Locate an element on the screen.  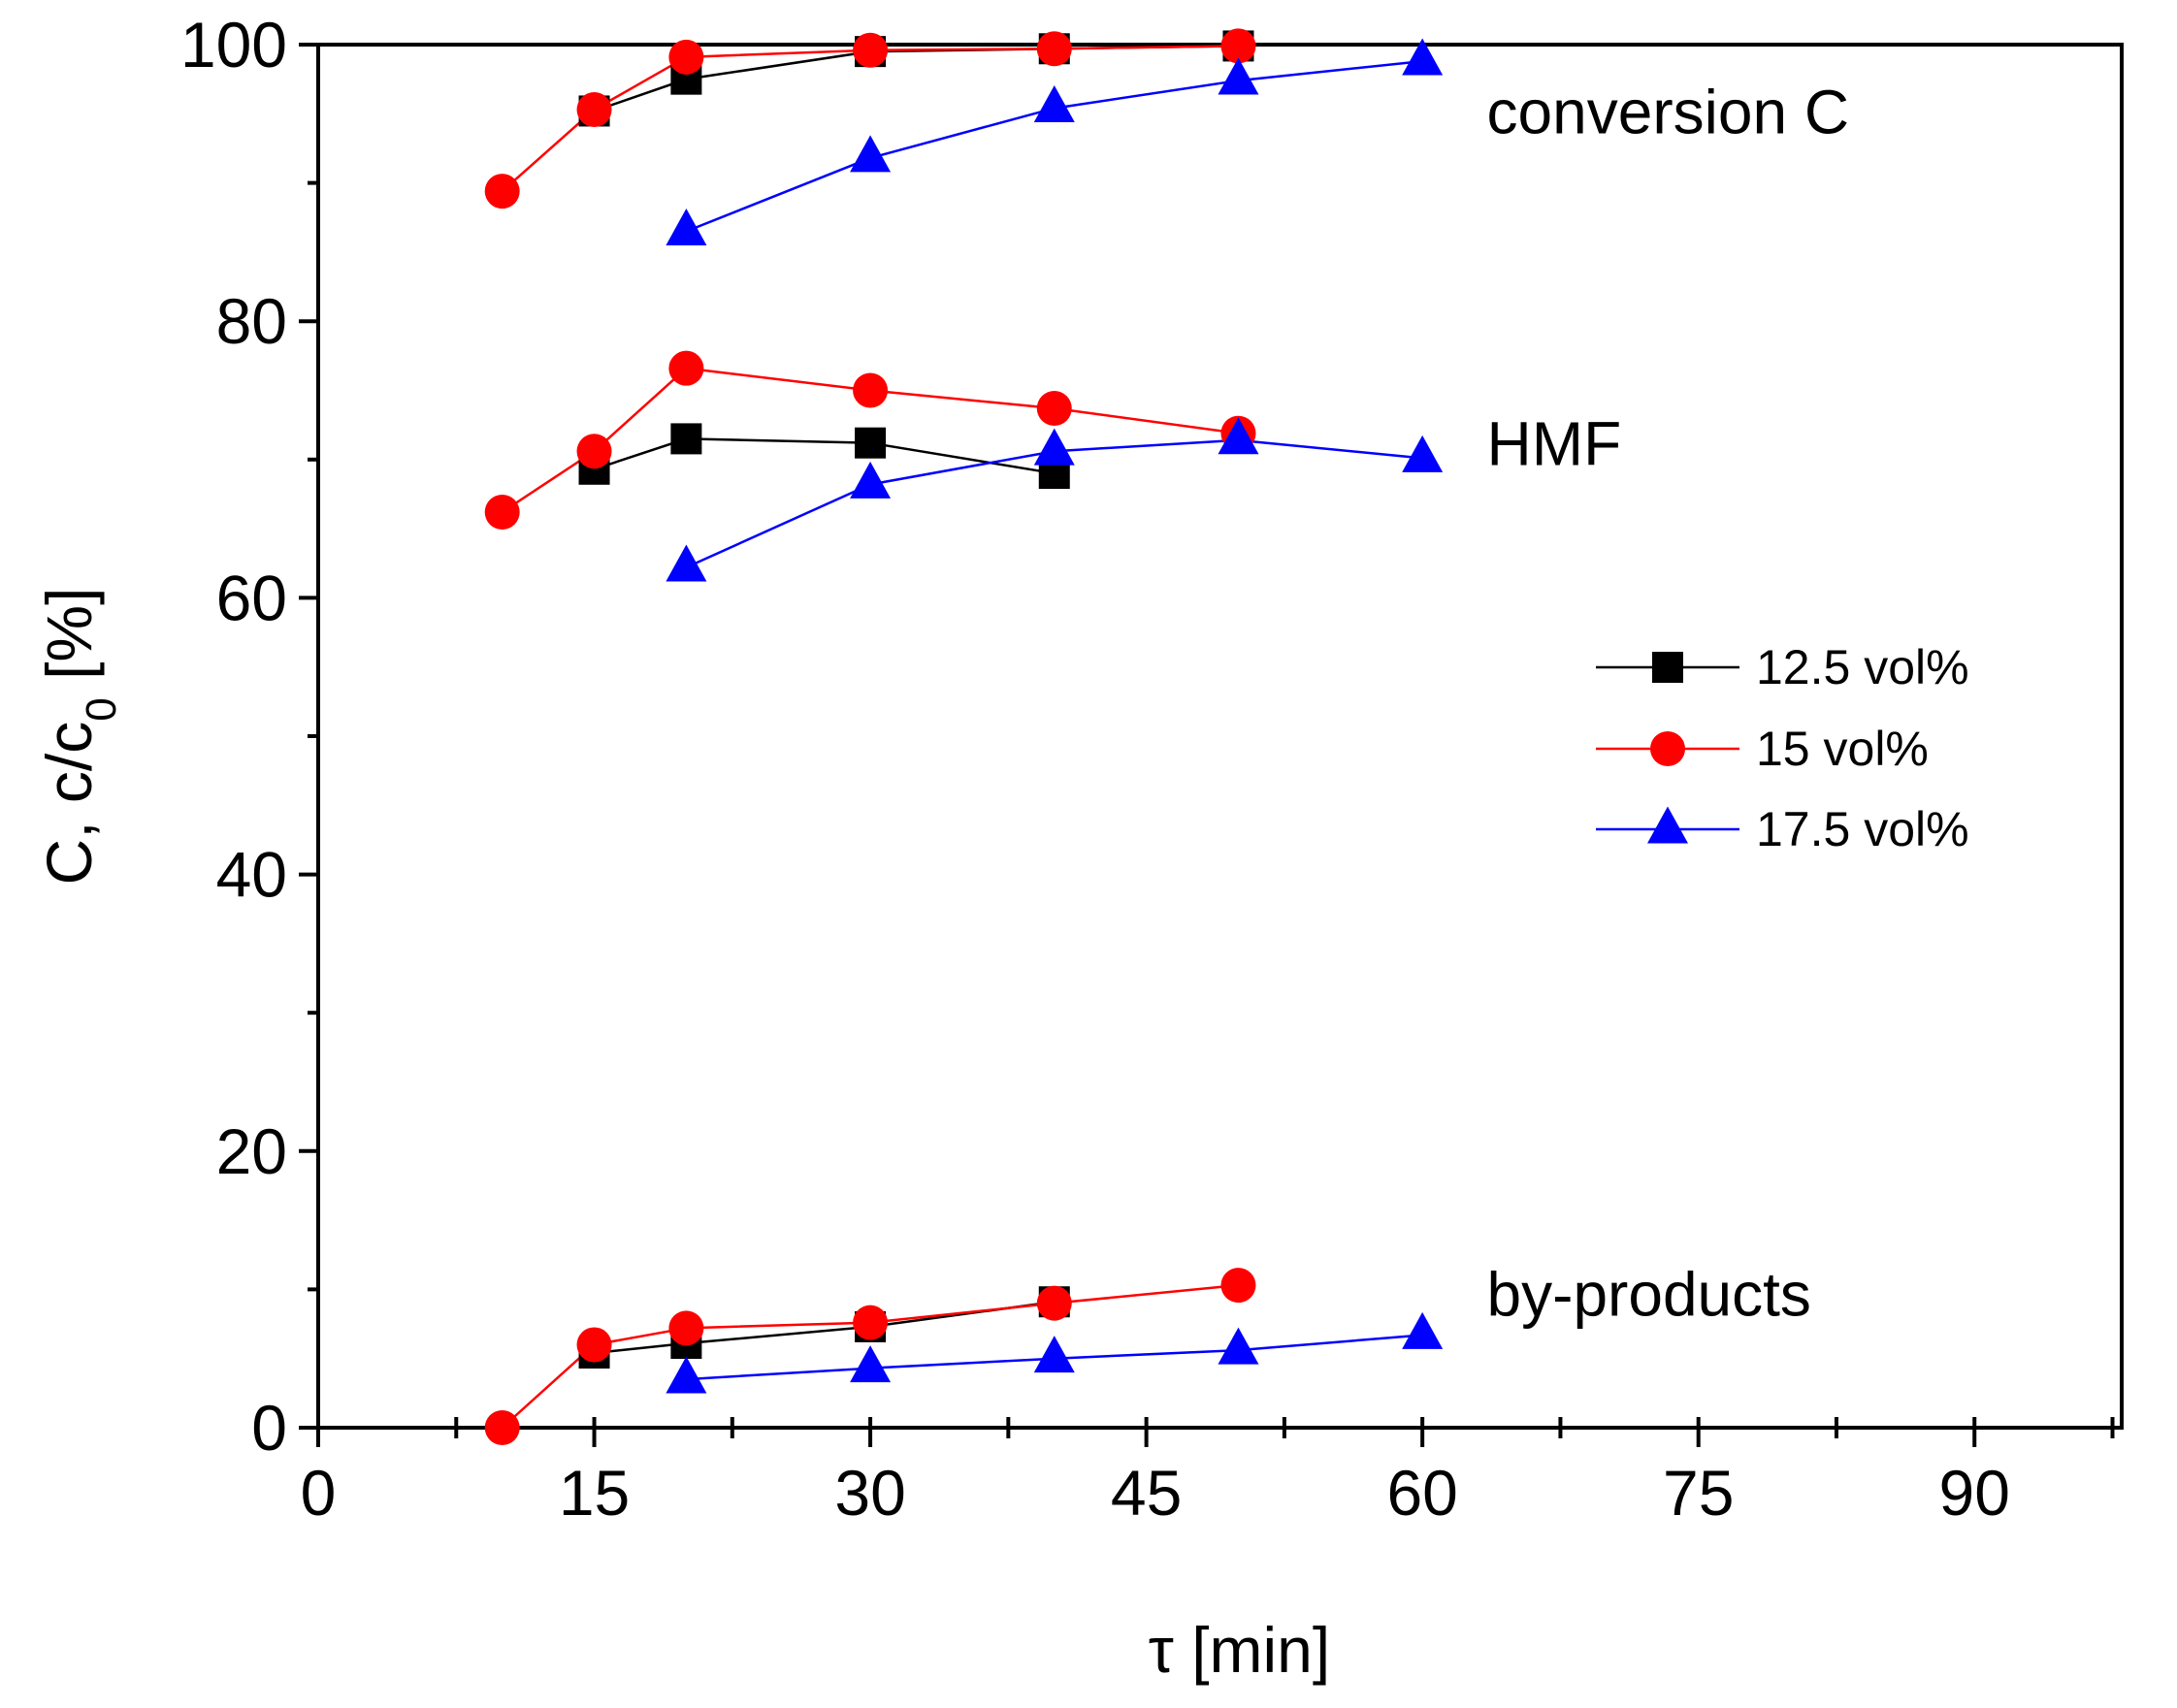
annotation-label-0: conversion C is located at coordinates (1669, 111).